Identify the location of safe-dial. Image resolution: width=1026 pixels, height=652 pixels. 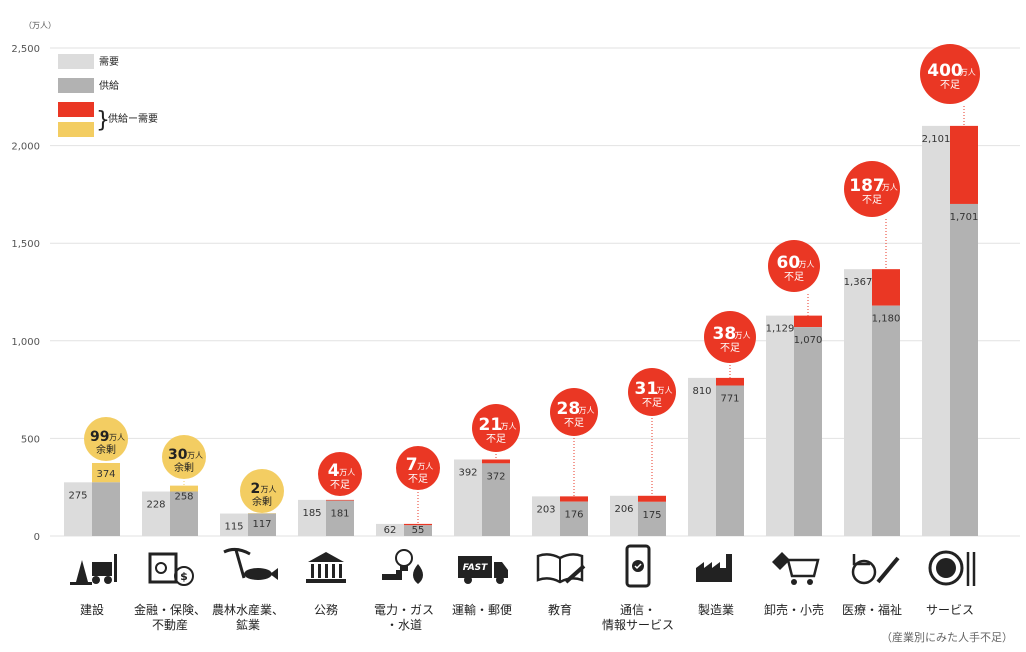
(161, 568).